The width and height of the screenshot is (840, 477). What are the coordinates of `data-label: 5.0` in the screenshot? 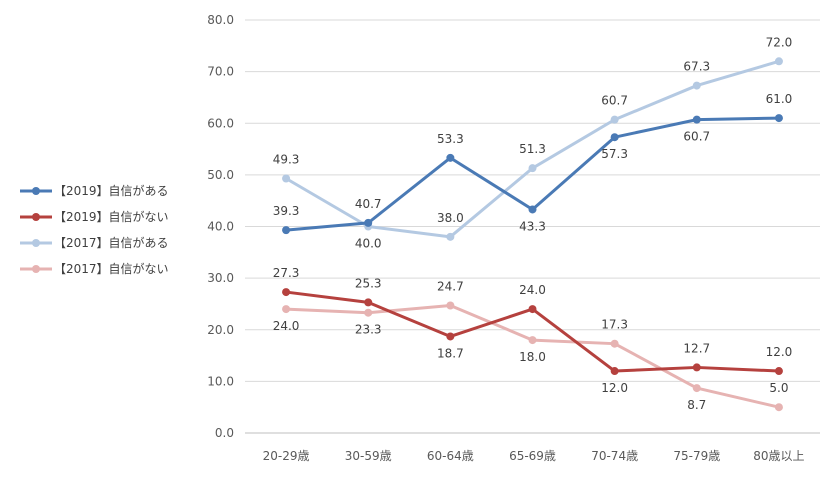 It's located at (778, 388).